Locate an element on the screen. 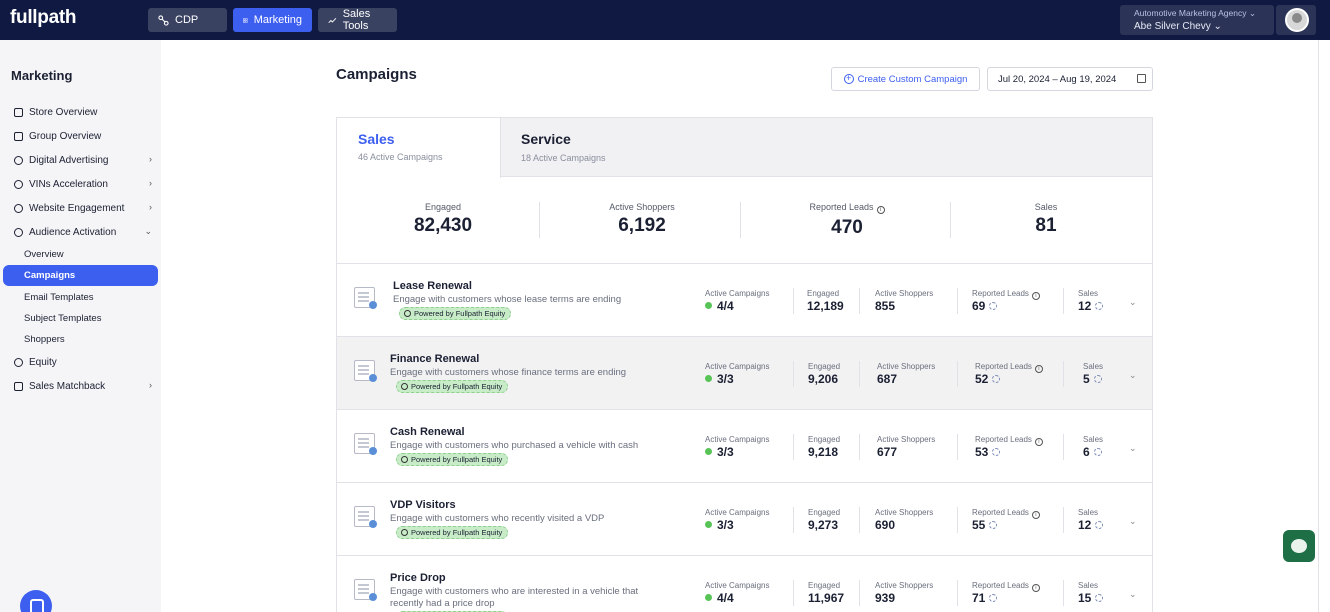 The width and height of the screenshot is (1330, 612). globe-icon is located at coordinates (18, 208).